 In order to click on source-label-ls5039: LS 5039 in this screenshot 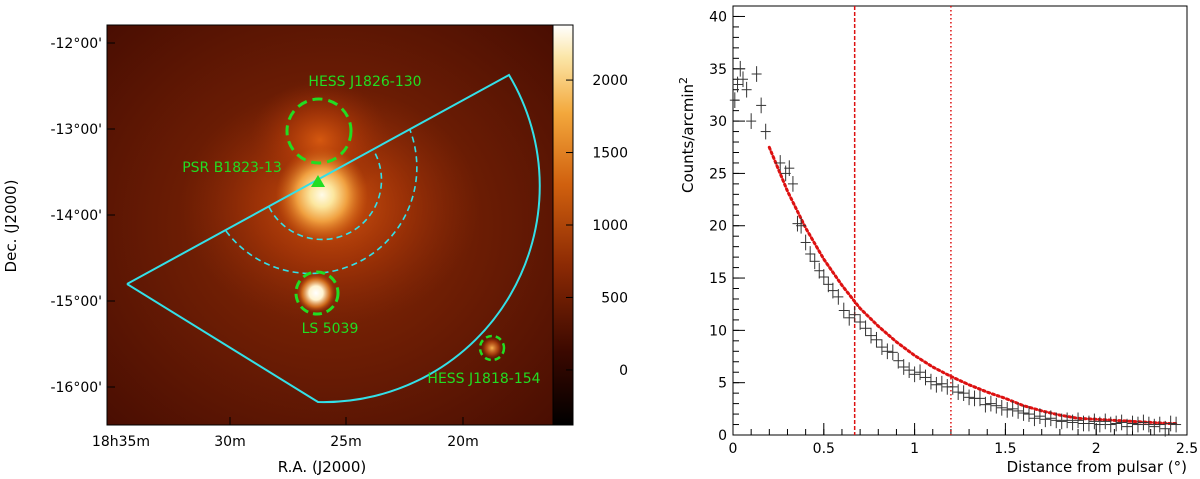, I will do `click(330, 329)`.